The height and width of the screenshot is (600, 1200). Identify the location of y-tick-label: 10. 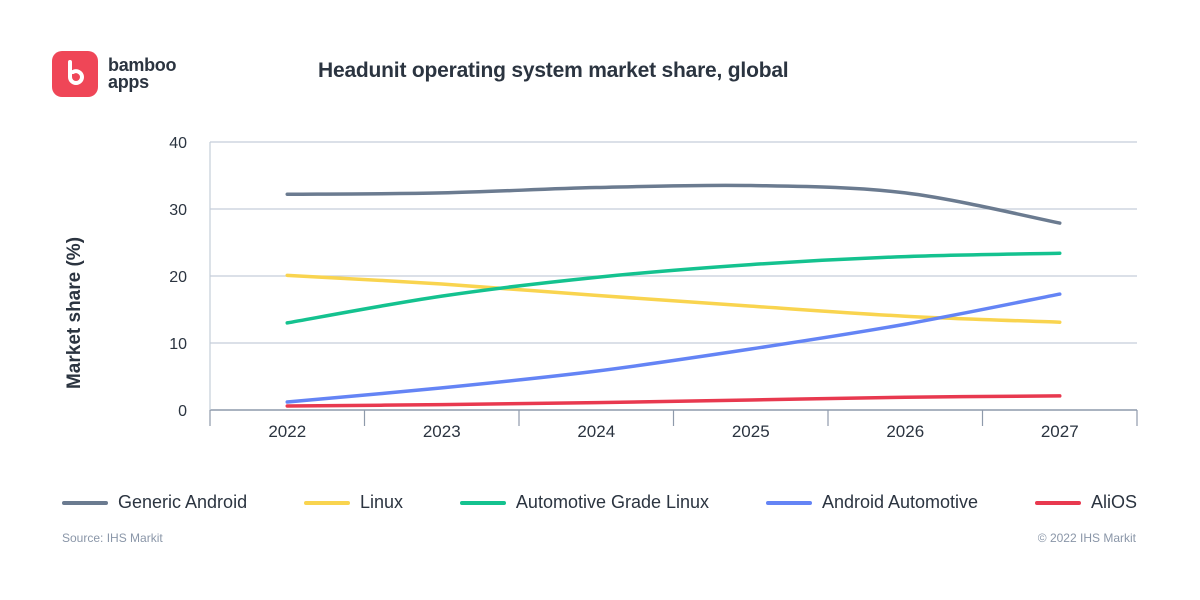
(178, 344).